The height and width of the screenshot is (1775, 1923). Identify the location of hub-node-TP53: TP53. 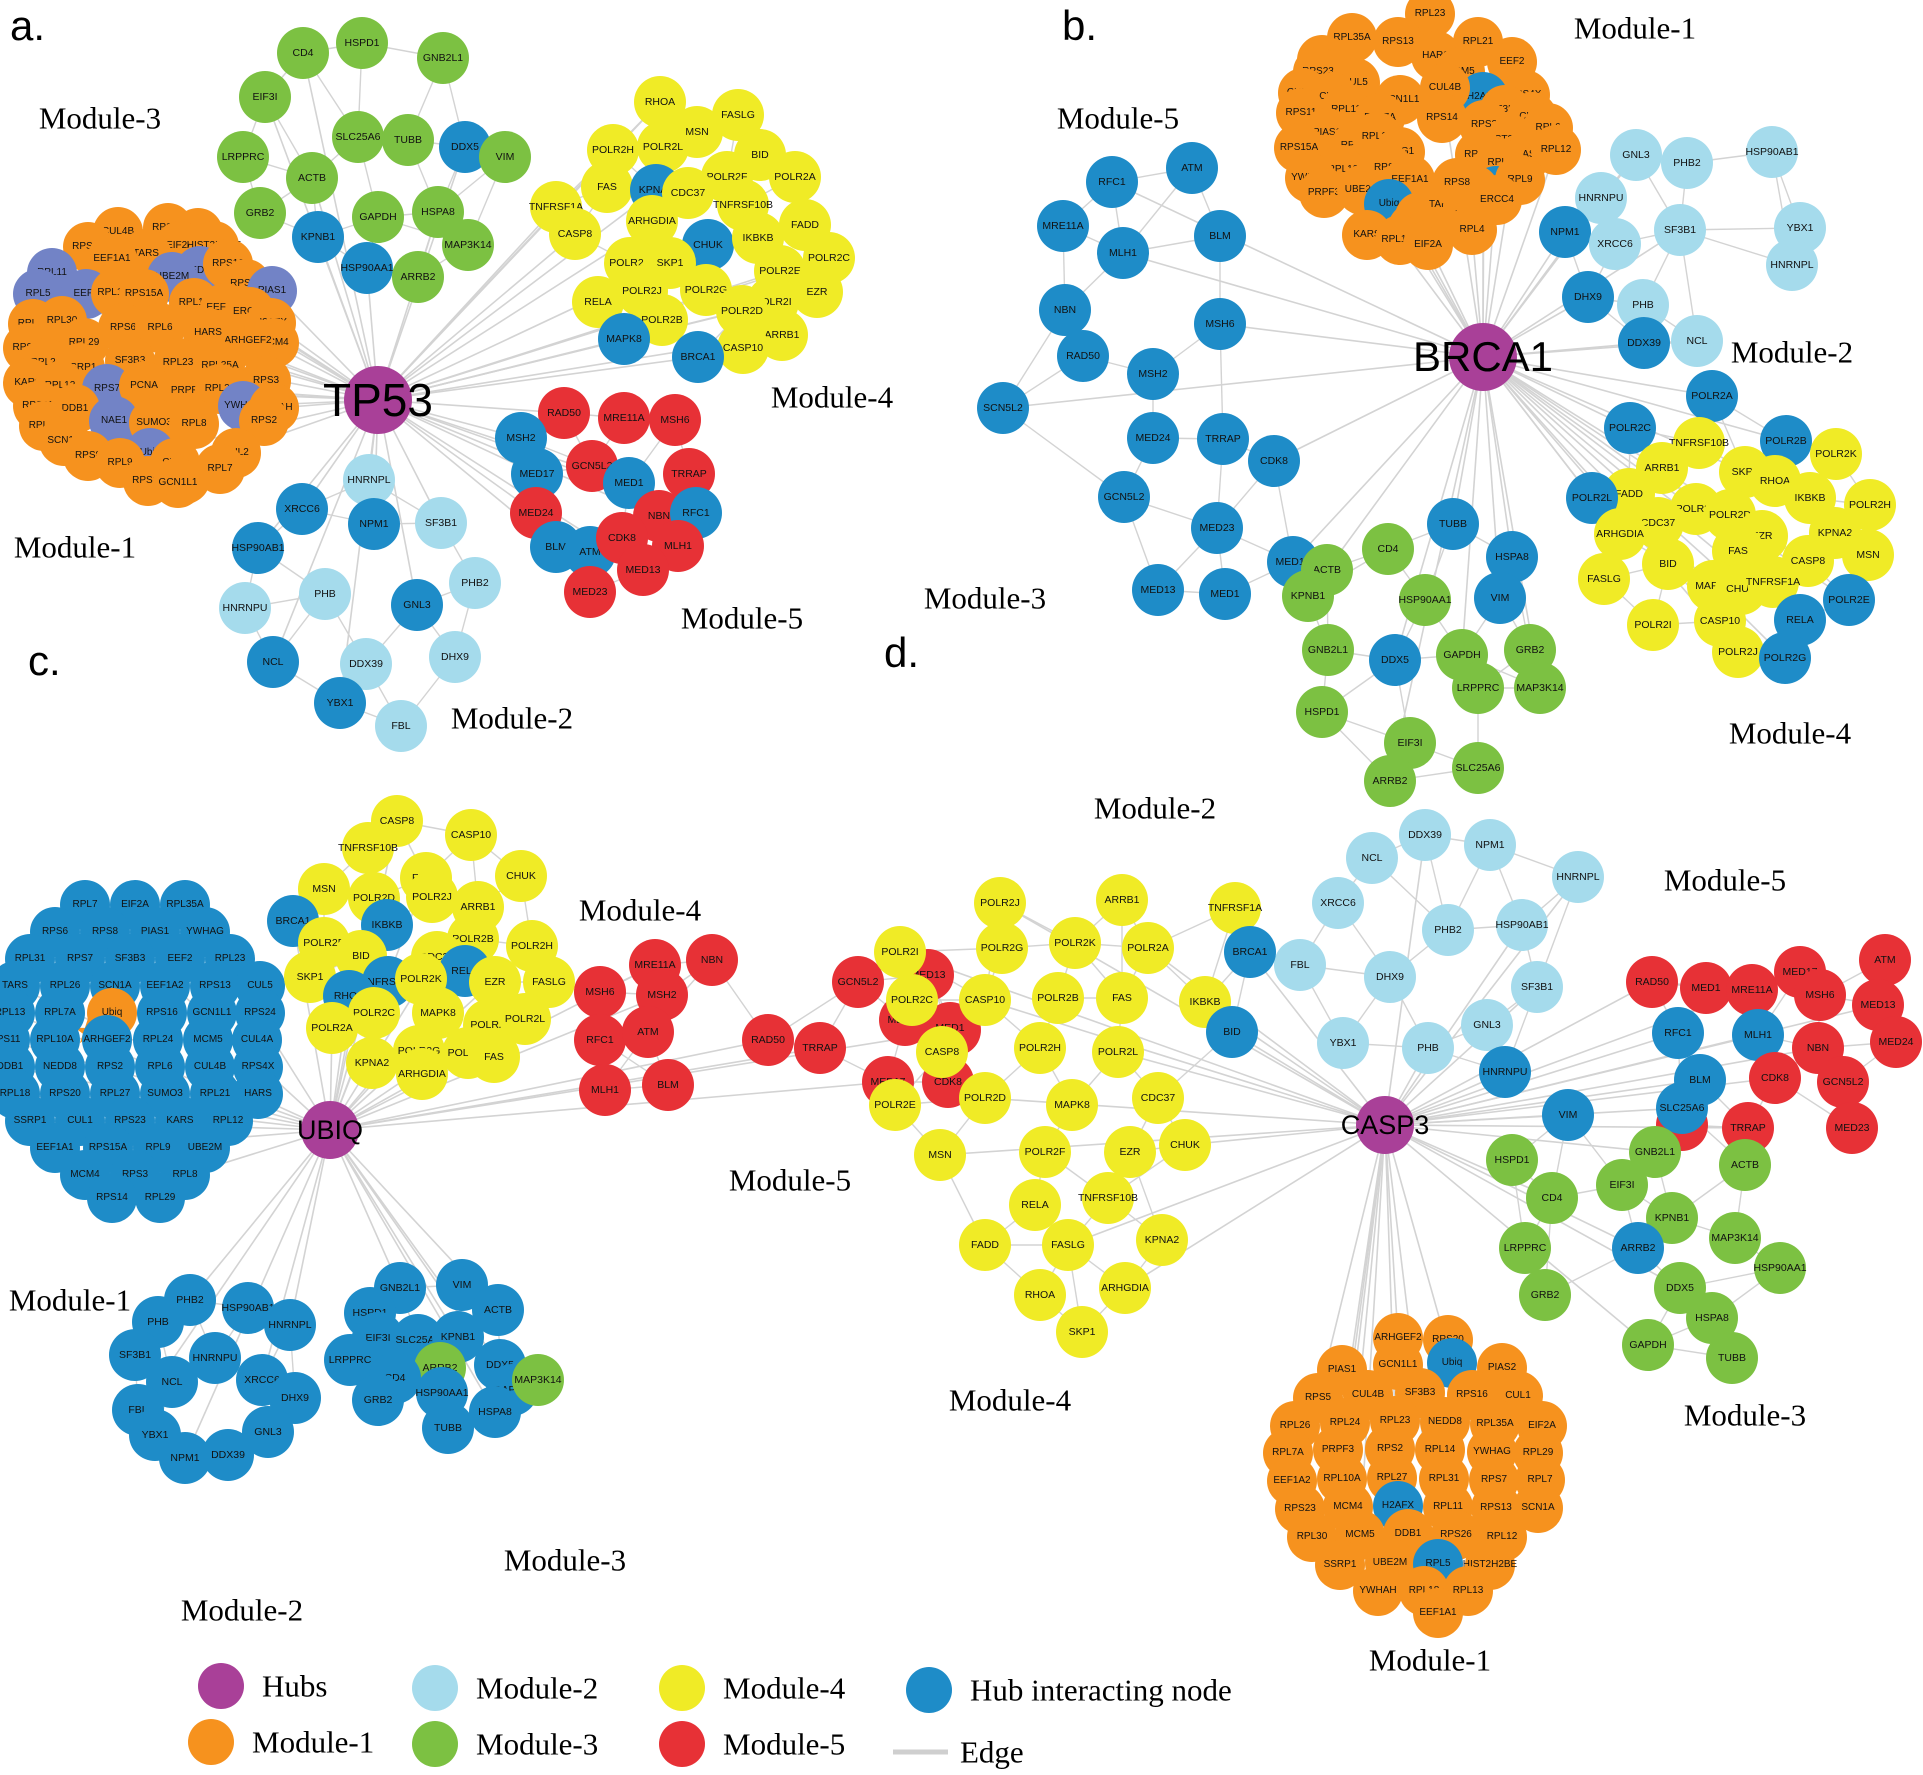
(378, 400).